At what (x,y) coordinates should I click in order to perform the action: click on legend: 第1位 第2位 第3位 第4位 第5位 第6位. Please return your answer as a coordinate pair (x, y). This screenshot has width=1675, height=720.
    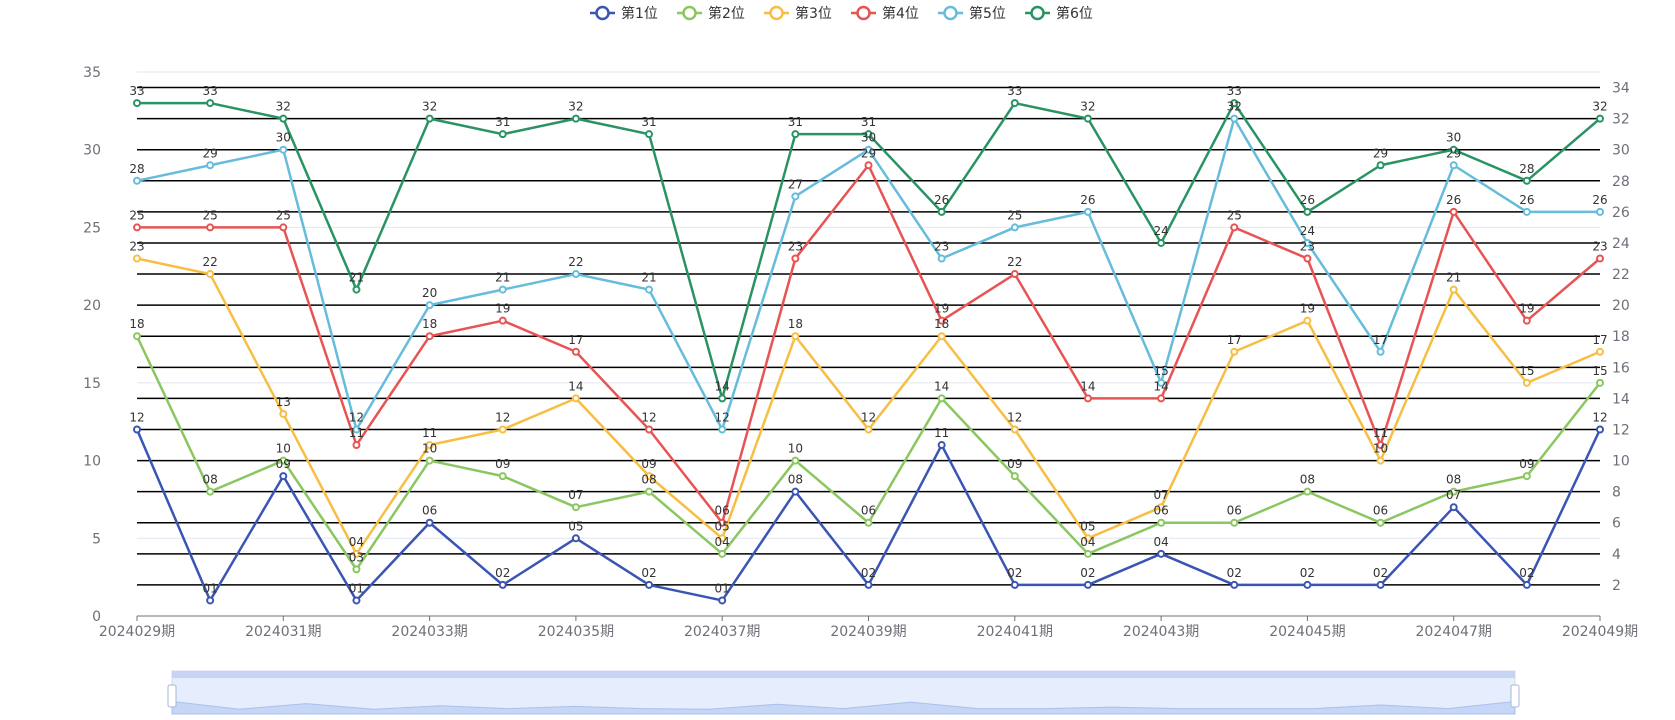
    Looking at the image, I should click on (841, 13).